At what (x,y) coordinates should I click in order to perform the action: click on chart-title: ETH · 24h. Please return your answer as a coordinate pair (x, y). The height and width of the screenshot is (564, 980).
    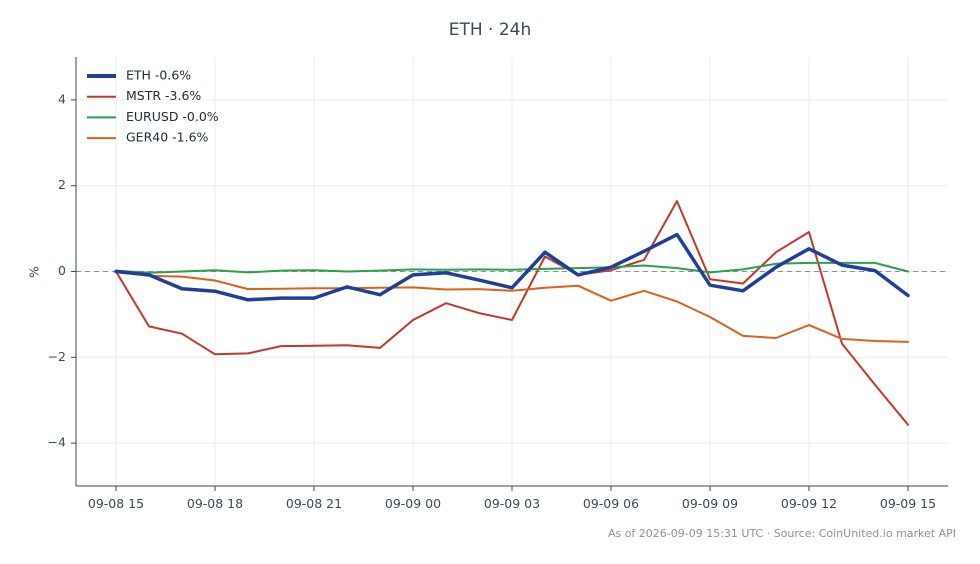
    Looking at the image, I should click on (490, 30).